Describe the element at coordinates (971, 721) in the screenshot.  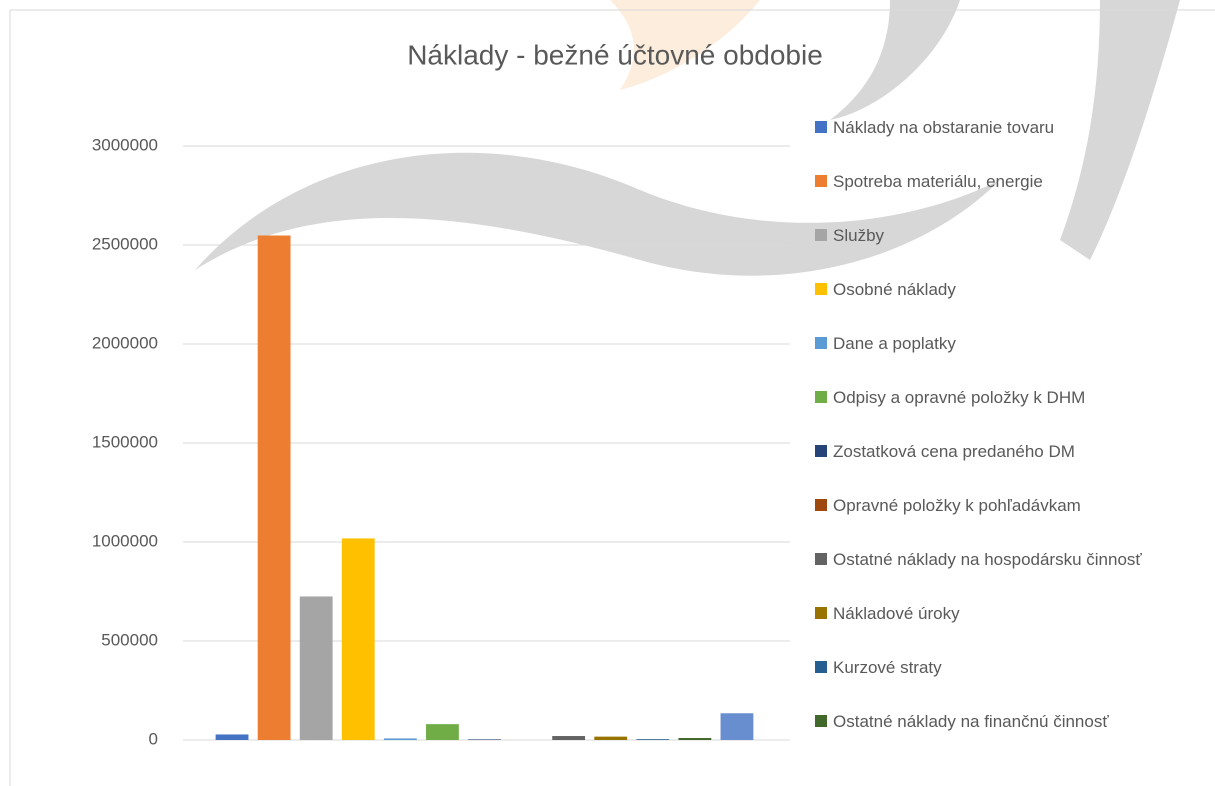
I see `legend-label: Ostatné náklady na finančnú činnosť` at that location.